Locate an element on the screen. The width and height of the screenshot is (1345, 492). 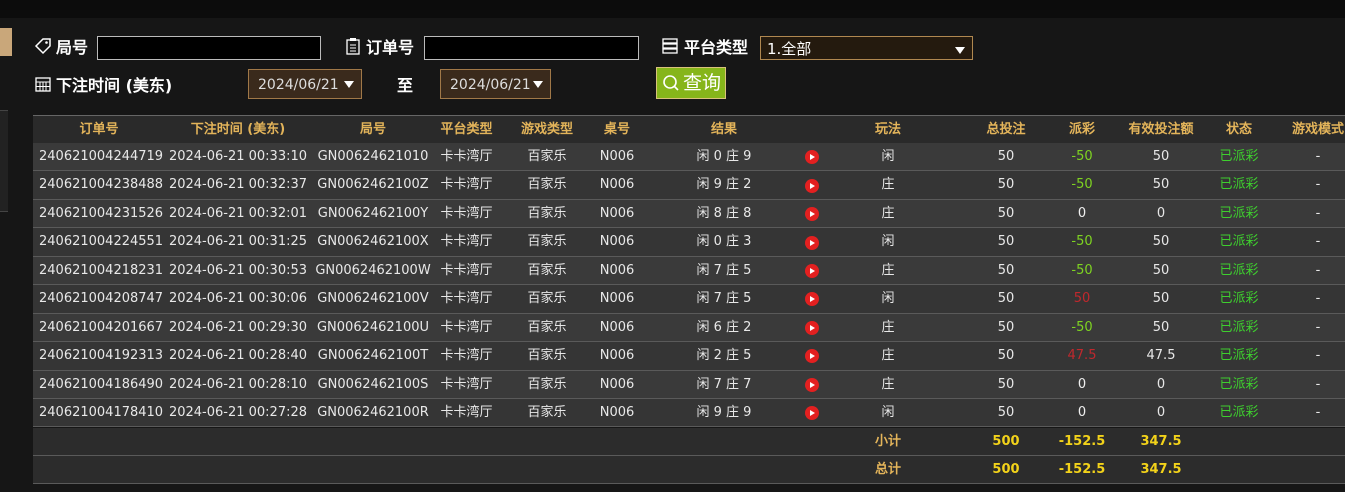
total-row: 总计 500 -152.5 347.5 is located at coordinates (689, 470).